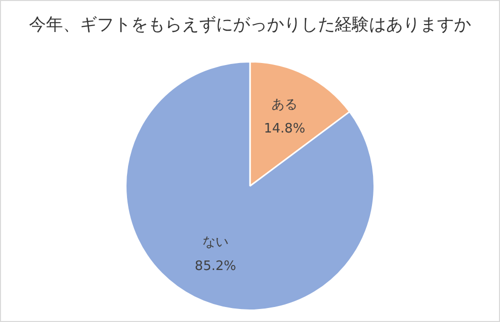 Image resolution: width=500 pixels, height=322 pixels. I want to click on data-label: 14.8%, so click(285, 129).